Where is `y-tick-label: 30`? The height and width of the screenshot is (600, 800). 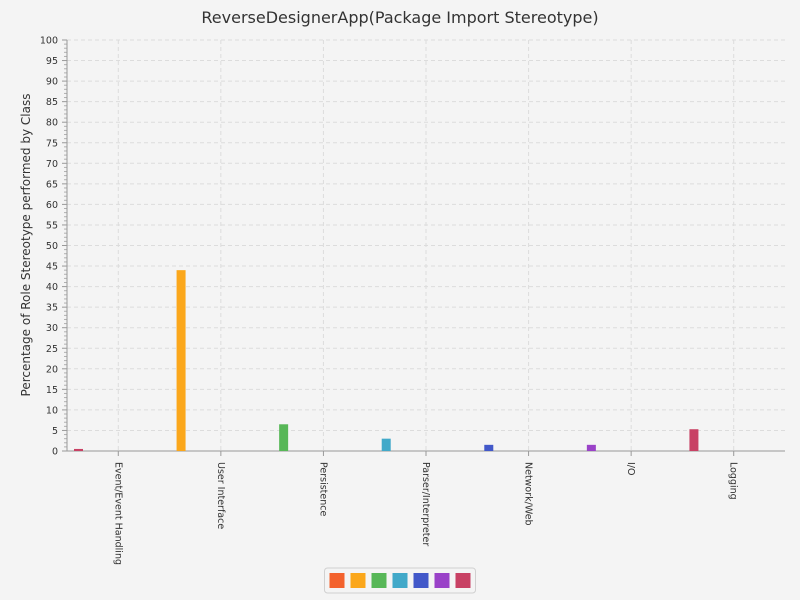 y-tick-label: 30 is located at coordinates (52, 328).